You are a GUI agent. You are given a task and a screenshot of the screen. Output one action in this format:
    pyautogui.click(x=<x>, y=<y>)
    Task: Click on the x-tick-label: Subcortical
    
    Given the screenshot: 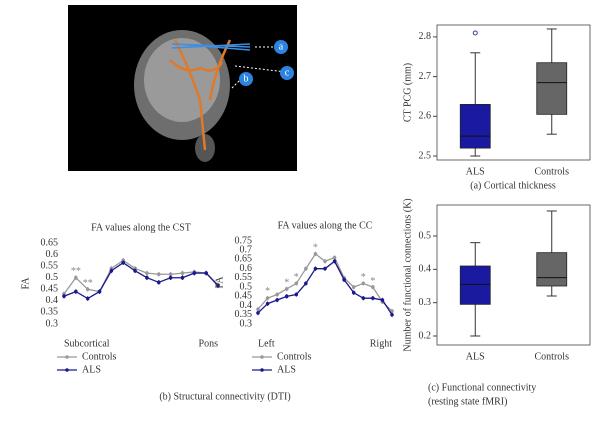 What is the action you would take?
    pyautogui.click(x=87, y=343)
    